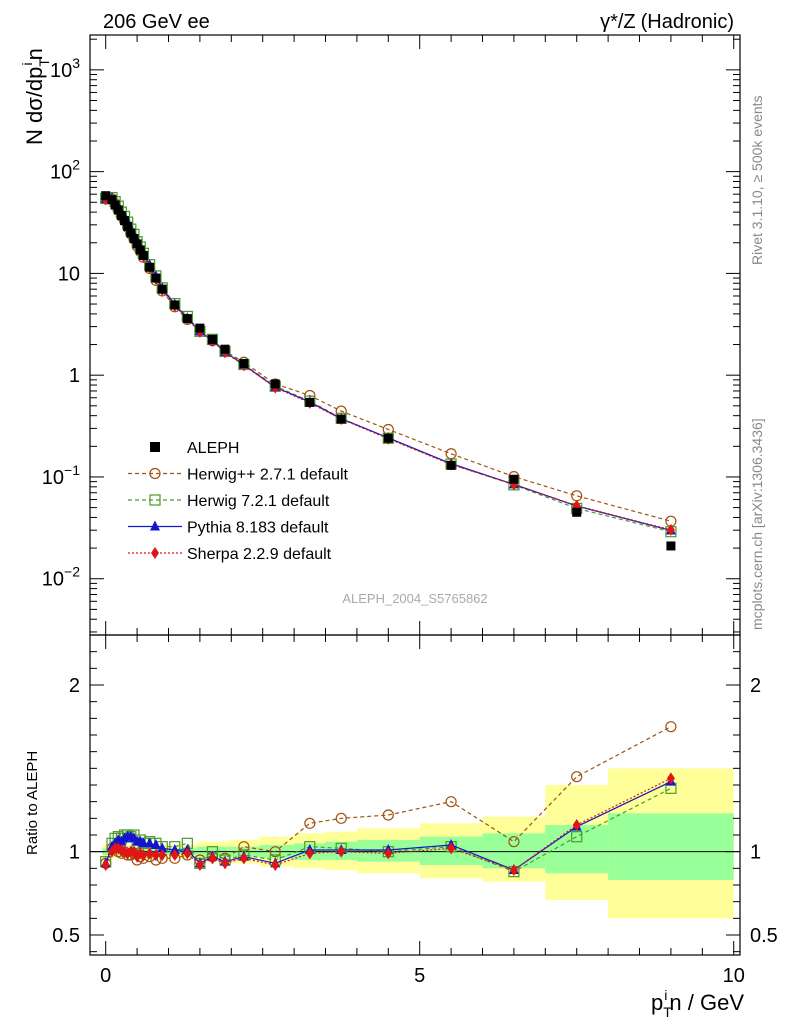 Image resolution: width=786 pixels, height=1024 pixels. What do you see at coordinates (72, 572) in the screenshot?
I see `y-tick-exponent: −2` at bounding box center [72, 572].